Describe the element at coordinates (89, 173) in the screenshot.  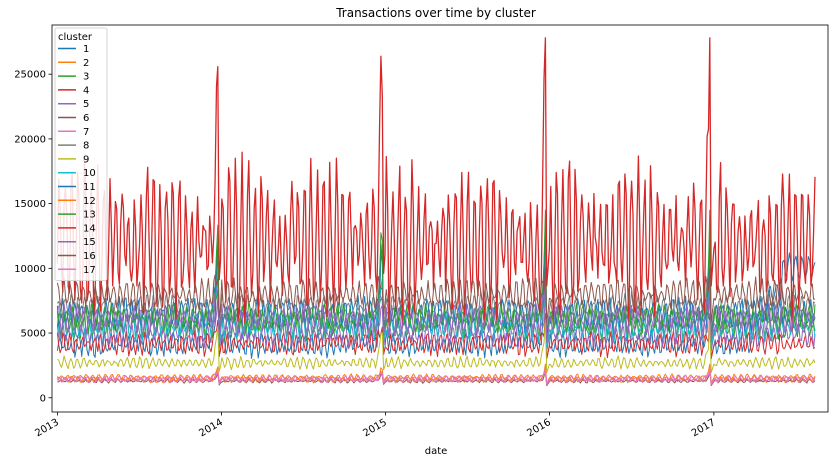
I see `legend-label-cluster-10: 10` at that location.